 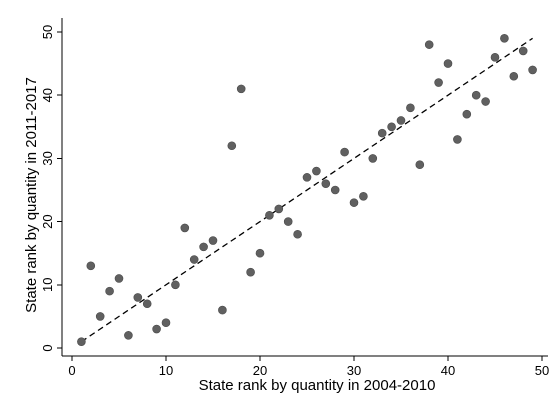 I want to click on y-tick-label: 50, so click(x=47, y=32).